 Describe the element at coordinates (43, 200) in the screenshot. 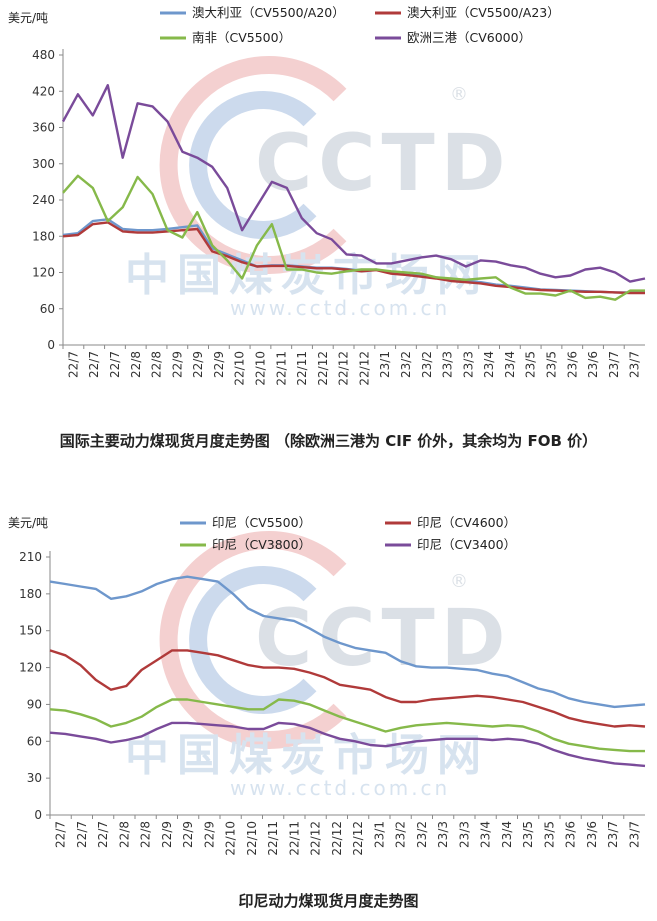

I see `y-tick-label: 240` at that location.